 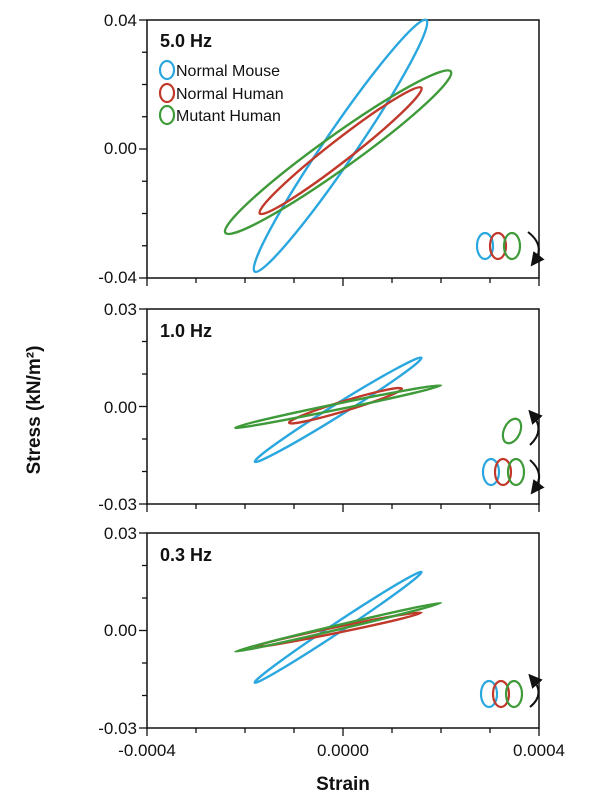 What do you see at coordinates (186, 41) in the screenshot?
I see `panel-5hz-label: 5.0 Hz` at bounding box center [186, 41].